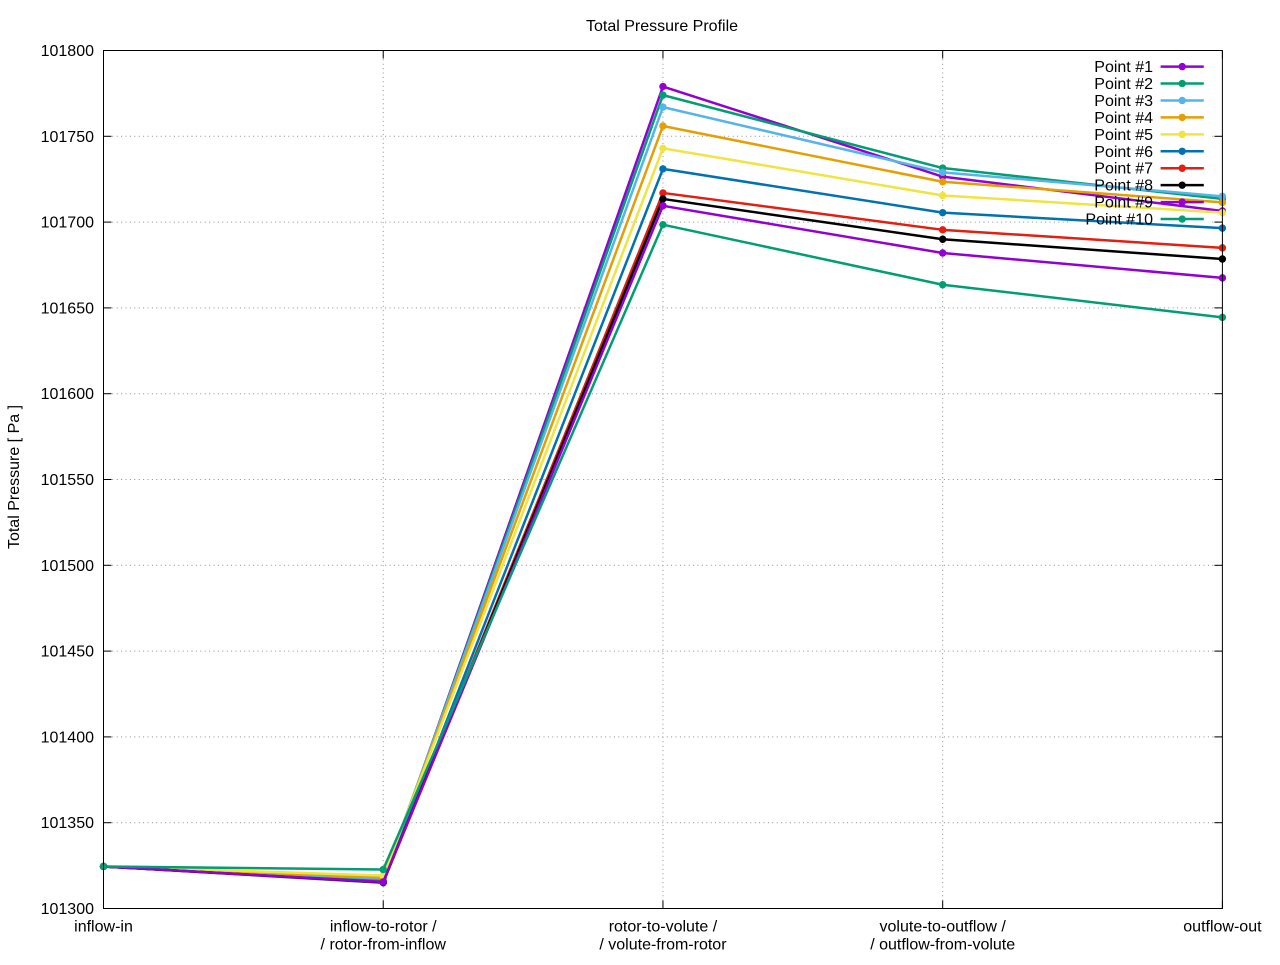 The image size is (1280, 965). What do you see at coordinates (1123, 84) in the screenshot?
I see `svg-text: Point #2` at bounding box center [1123, 84].